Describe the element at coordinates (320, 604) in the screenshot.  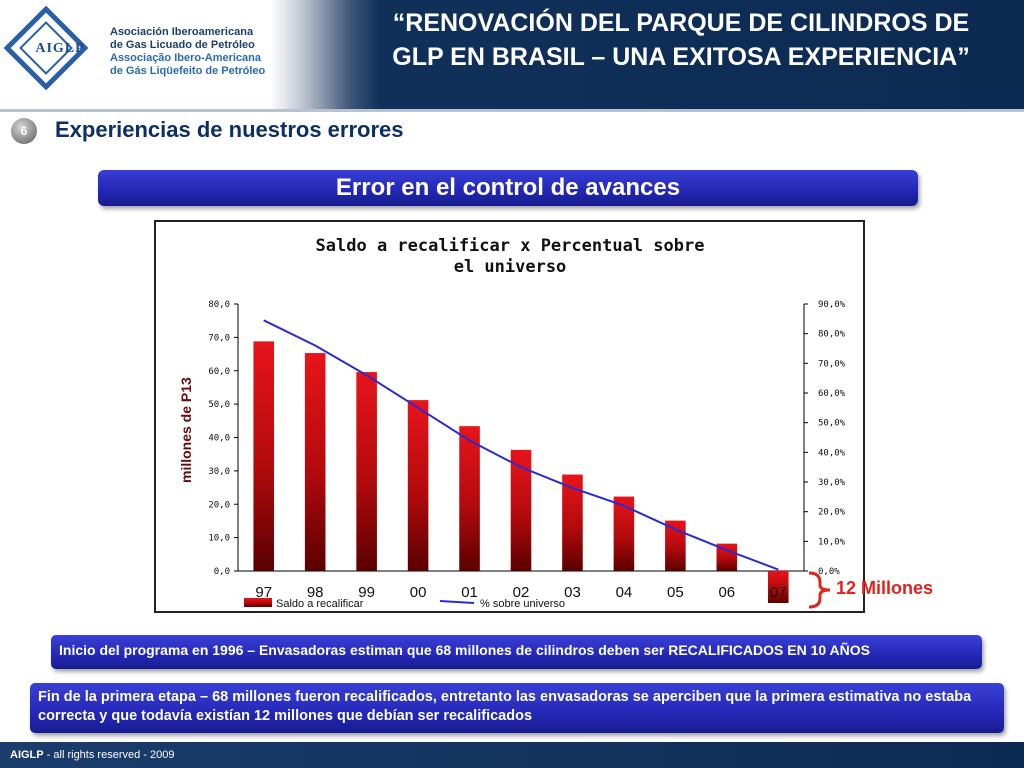
I see `legend-label-bars: Saldo a recalificar` at that location.